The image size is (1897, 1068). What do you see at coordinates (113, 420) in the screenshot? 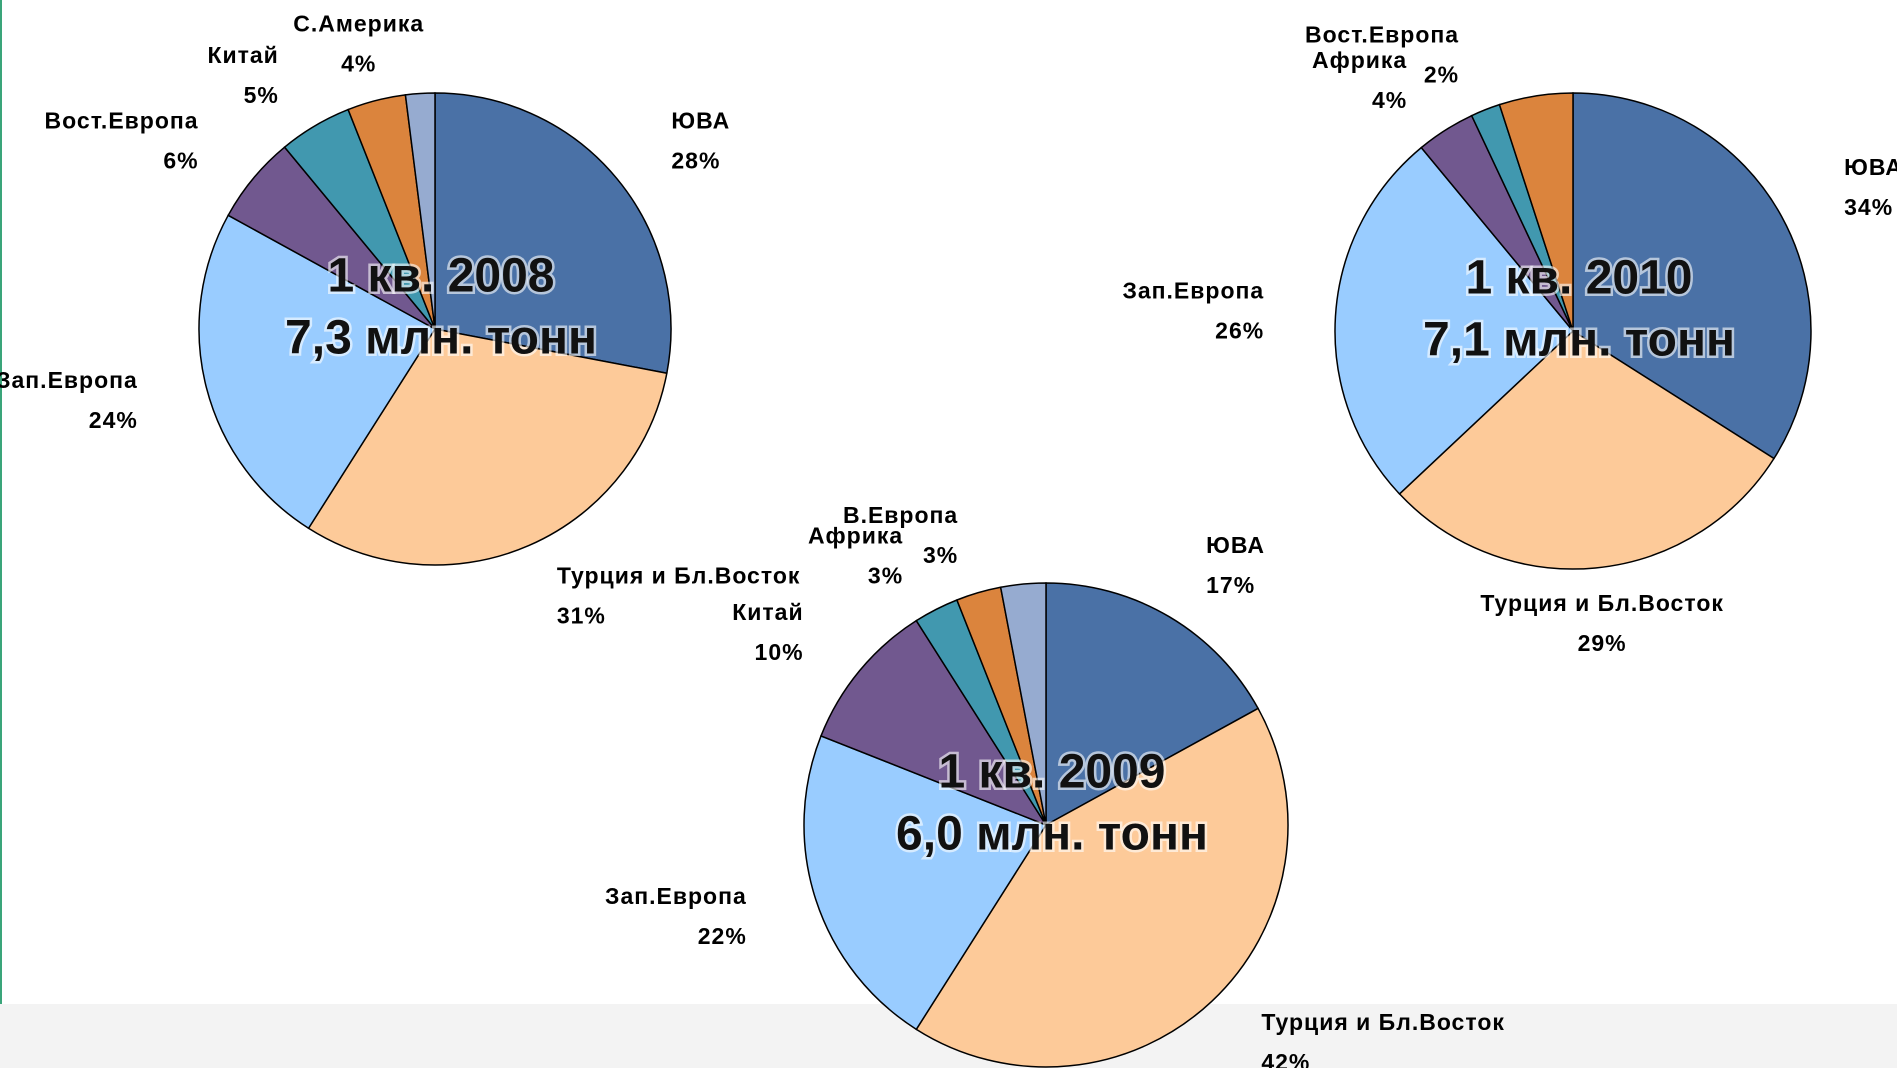
I see `slice-value-label: 24%` at bounding box center [113, 420].